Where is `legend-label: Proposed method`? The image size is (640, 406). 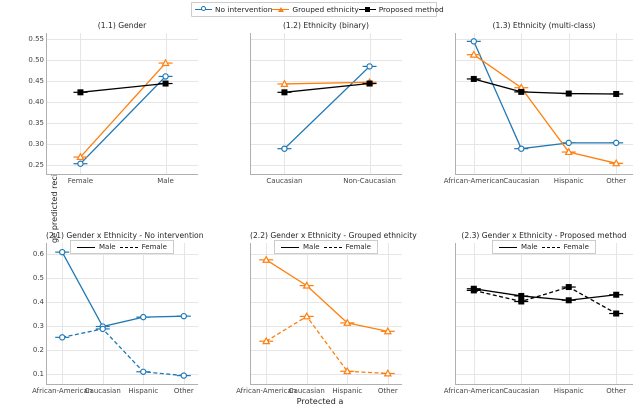
legend-label: Proposed method is located at coordinates (411, 9).